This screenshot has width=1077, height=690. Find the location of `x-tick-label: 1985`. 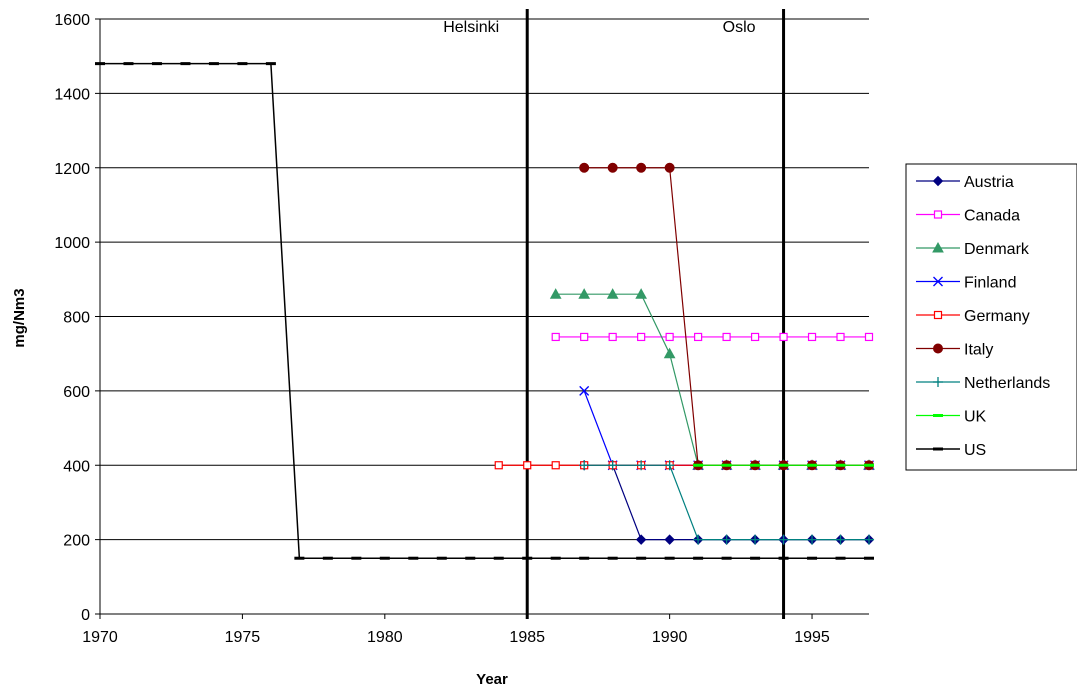

x-tick-label: 1985 is located at coordinates (527, 637).